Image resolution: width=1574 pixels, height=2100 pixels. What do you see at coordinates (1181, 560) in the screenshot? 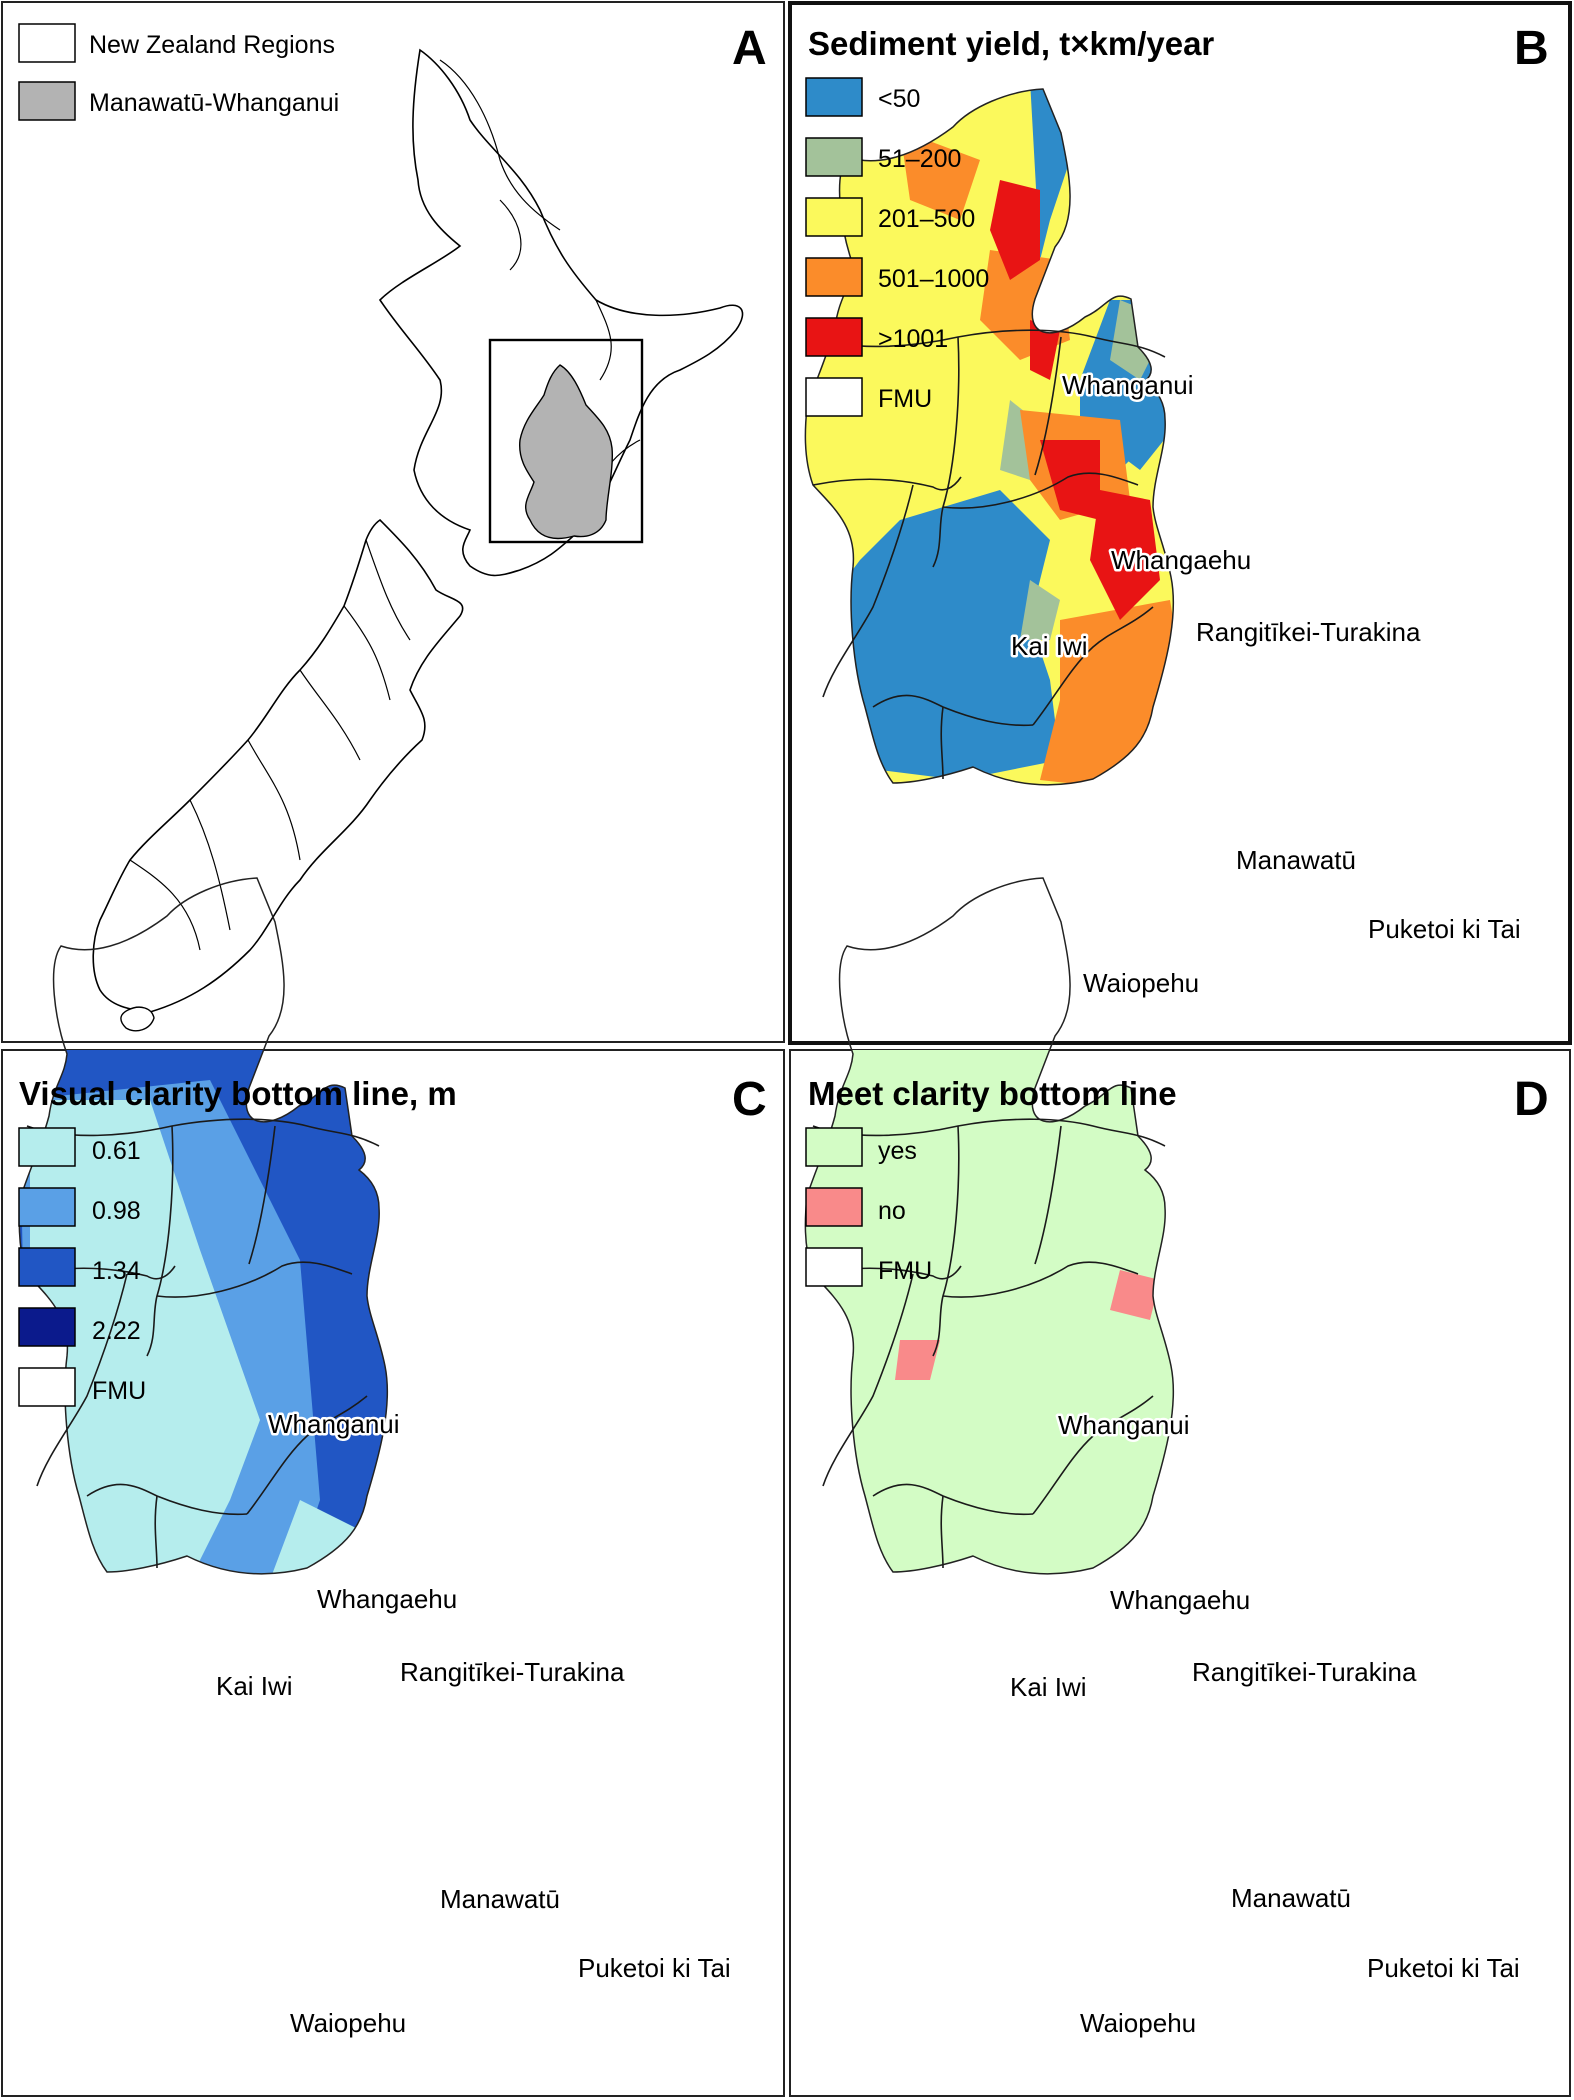
I see `fmu-label-whangaehu: Whangaehu` at bounding box center [1181, 560].